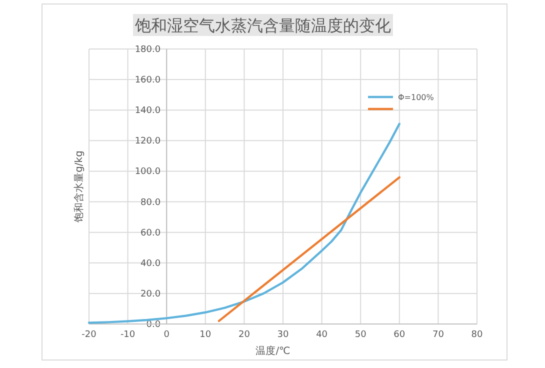  I want to click on y-tick-label: 40.0, so click(150, 263).